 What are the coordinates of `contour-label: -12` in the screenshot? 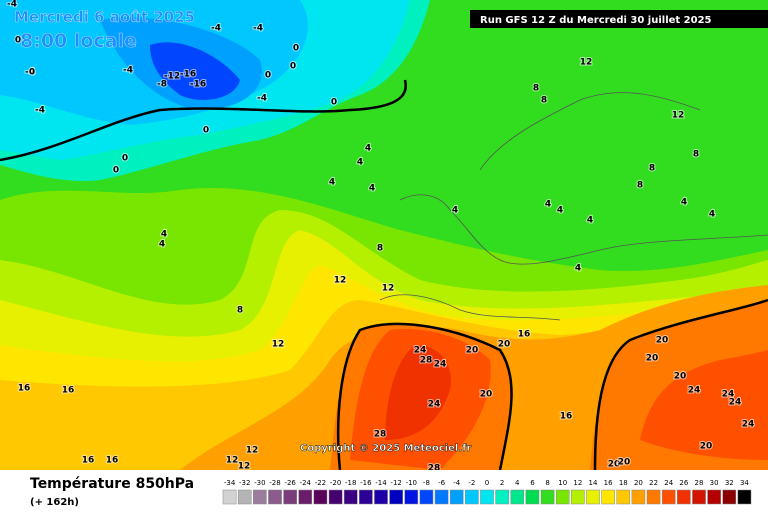 It's located at (172, 77).